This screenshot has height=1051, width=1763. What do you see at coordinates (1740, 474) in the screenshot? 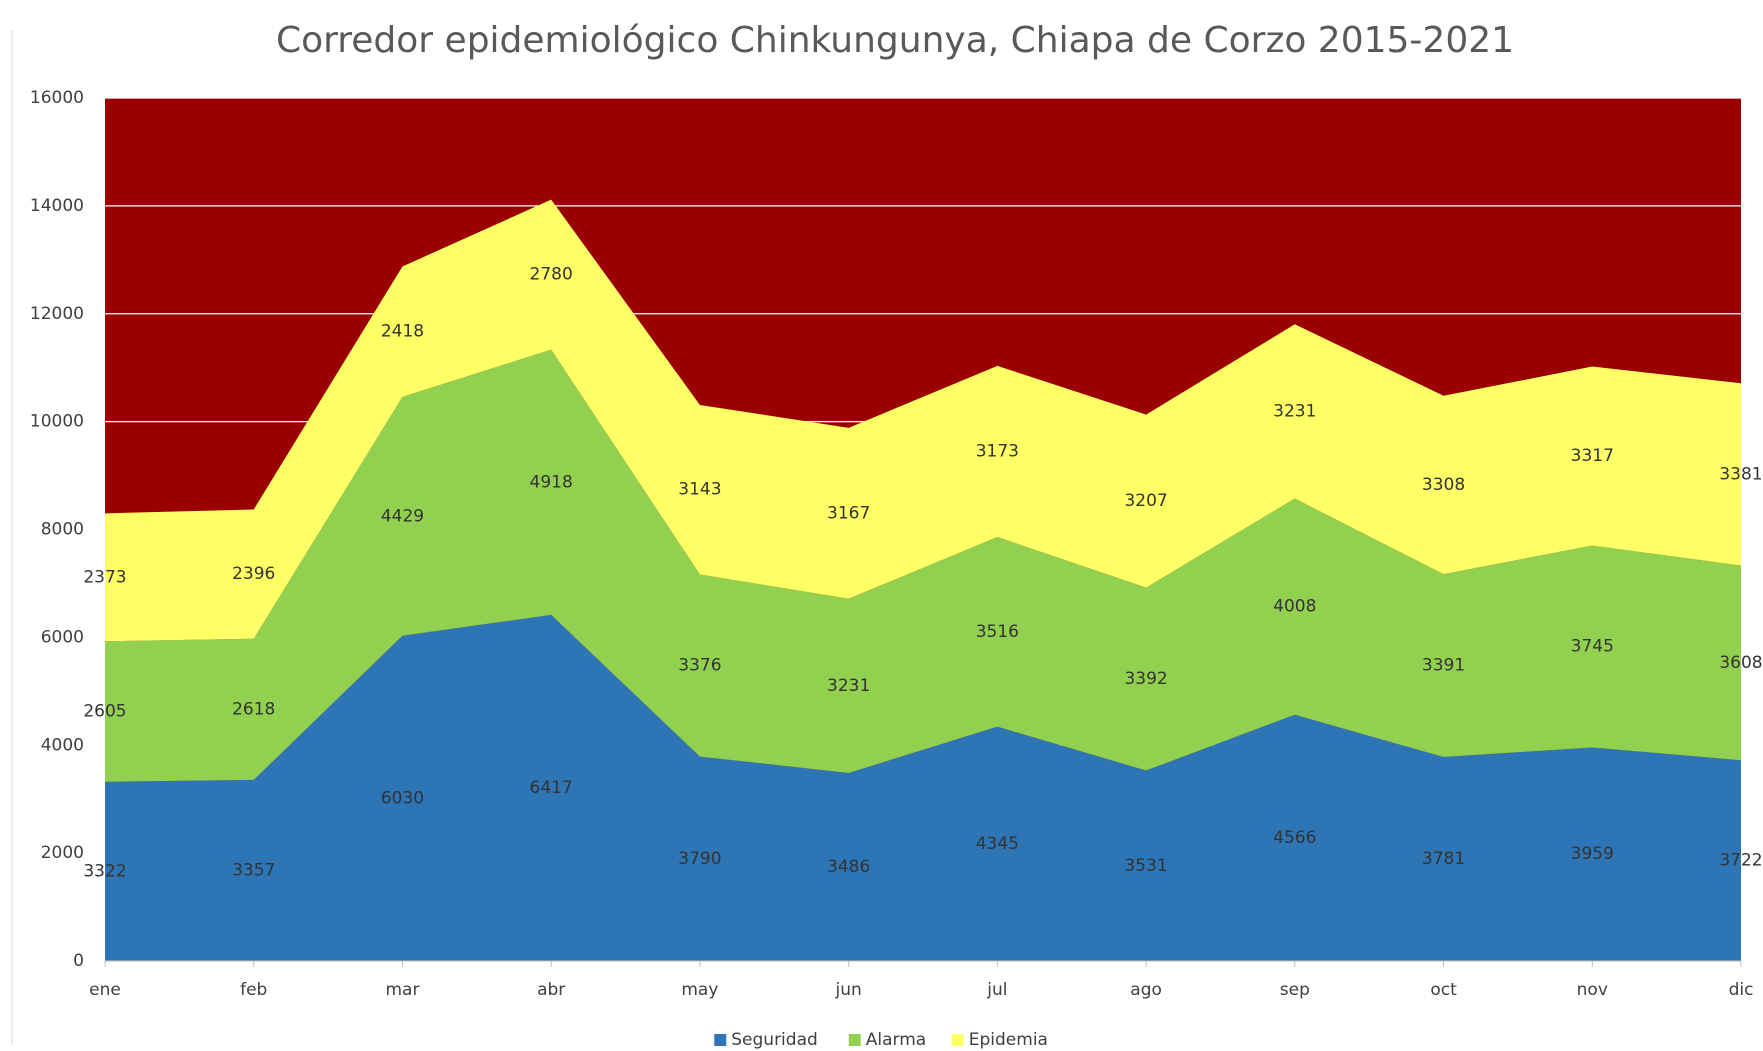
I see `data-label: 3381` at bounding box center [1740, 474].